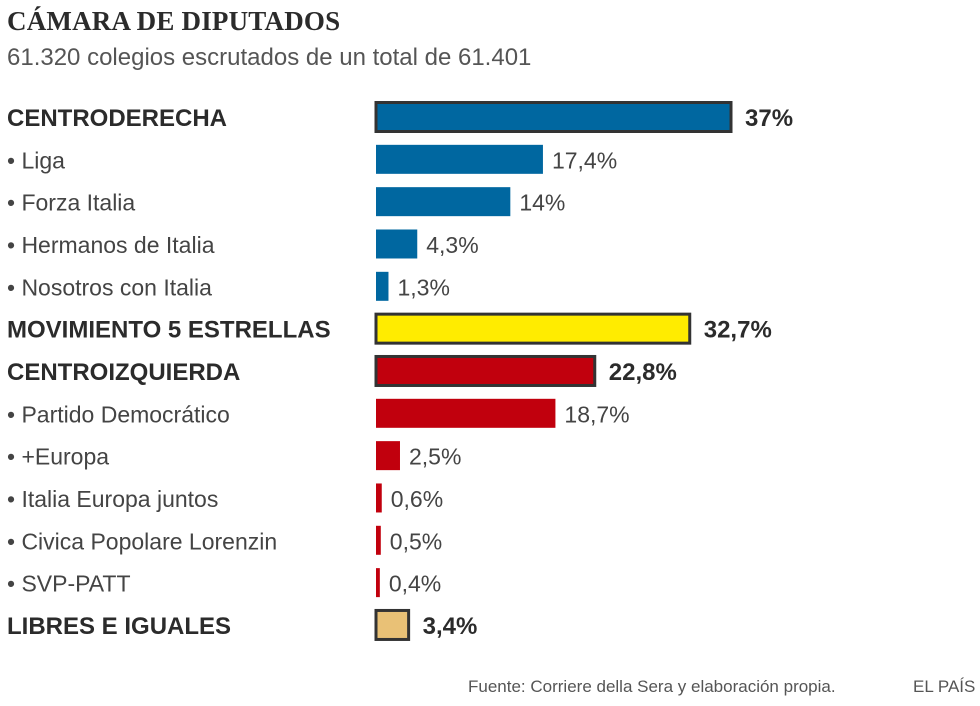 The image size is (980, 706). What do you see at coordinates (485, 370) in the screenshot?
I see `bar-centroizquierda` at bounding box center [485, 370].